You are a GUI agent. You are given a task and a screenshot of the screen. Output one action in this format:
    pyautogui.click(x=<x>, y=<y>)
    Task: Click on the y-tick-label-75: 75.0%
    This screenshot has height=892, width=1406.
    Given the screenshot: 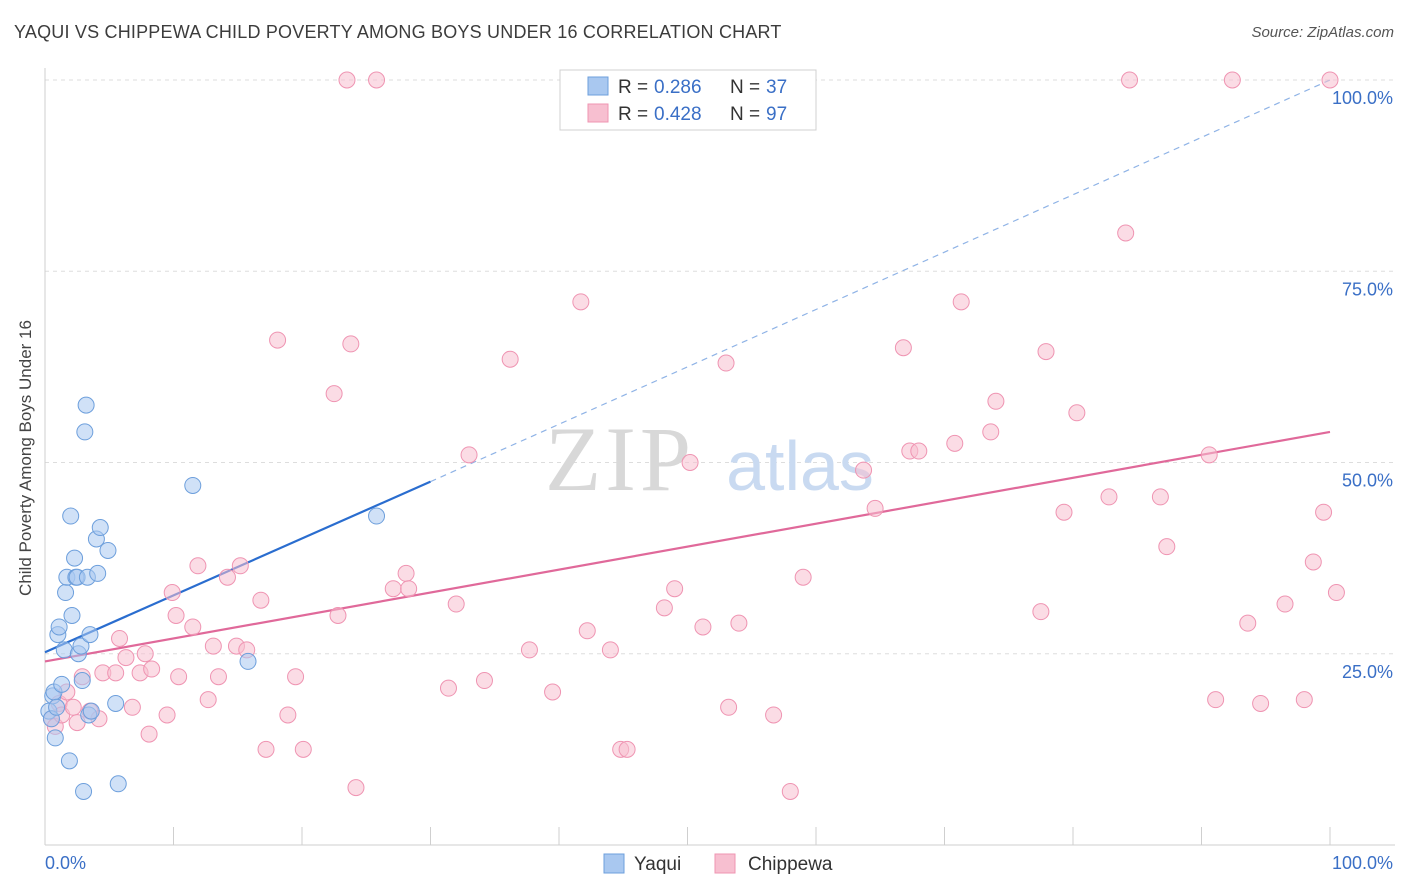 What is the action you would take?
    pyautogui.click(x=1367, y=289)
    